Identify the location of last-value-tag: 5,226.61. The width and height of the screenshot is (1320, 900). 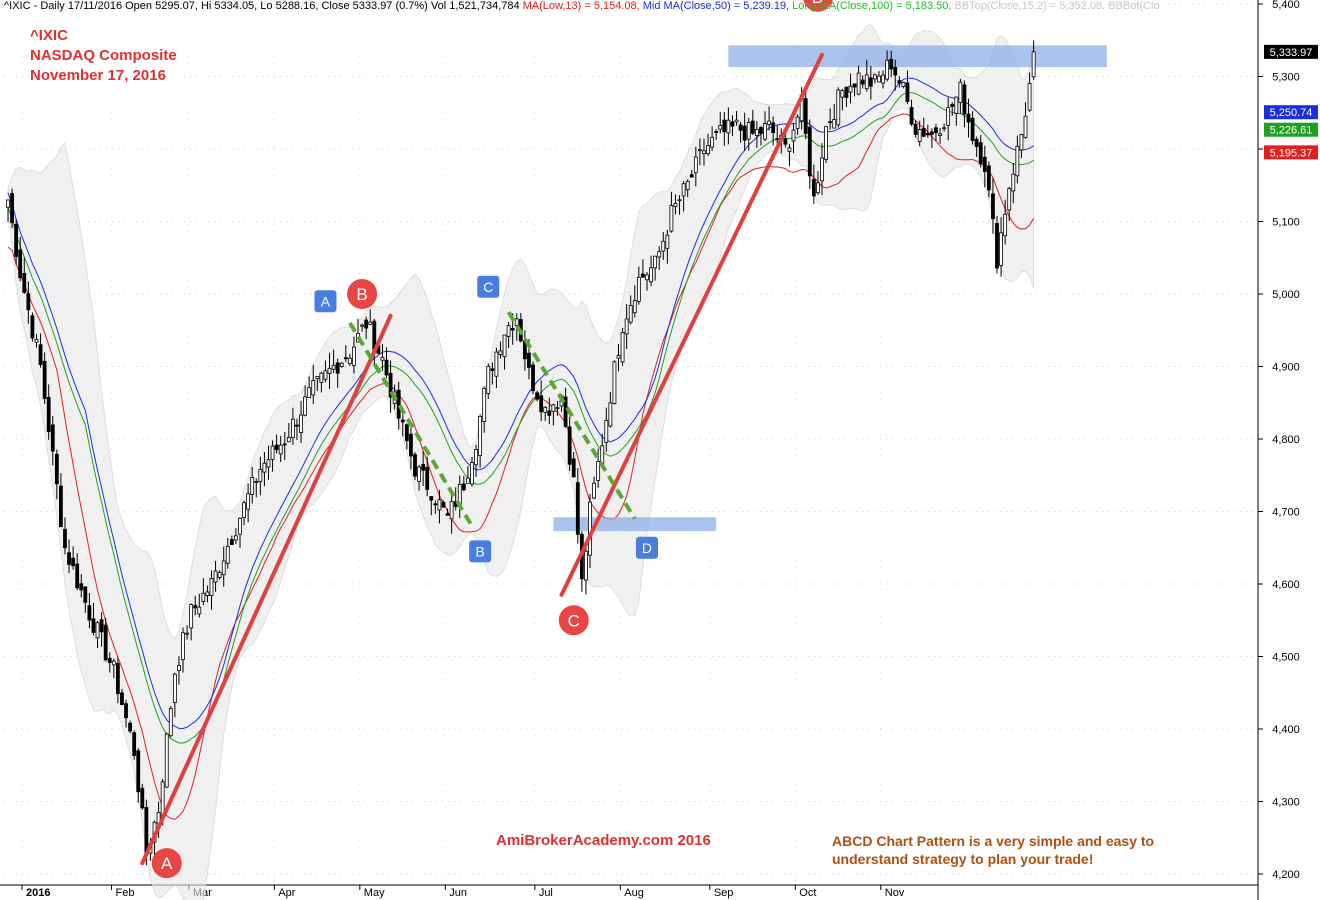
(1291, 129).